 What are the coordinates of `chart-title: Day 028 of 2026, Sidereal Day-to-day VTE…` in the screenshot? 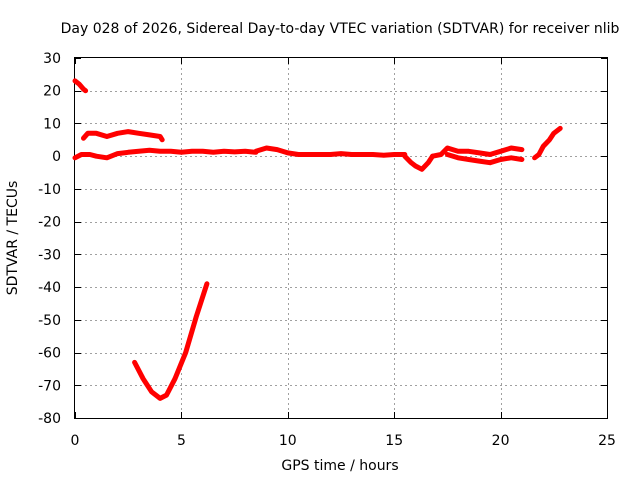 It's located at (340, 29).